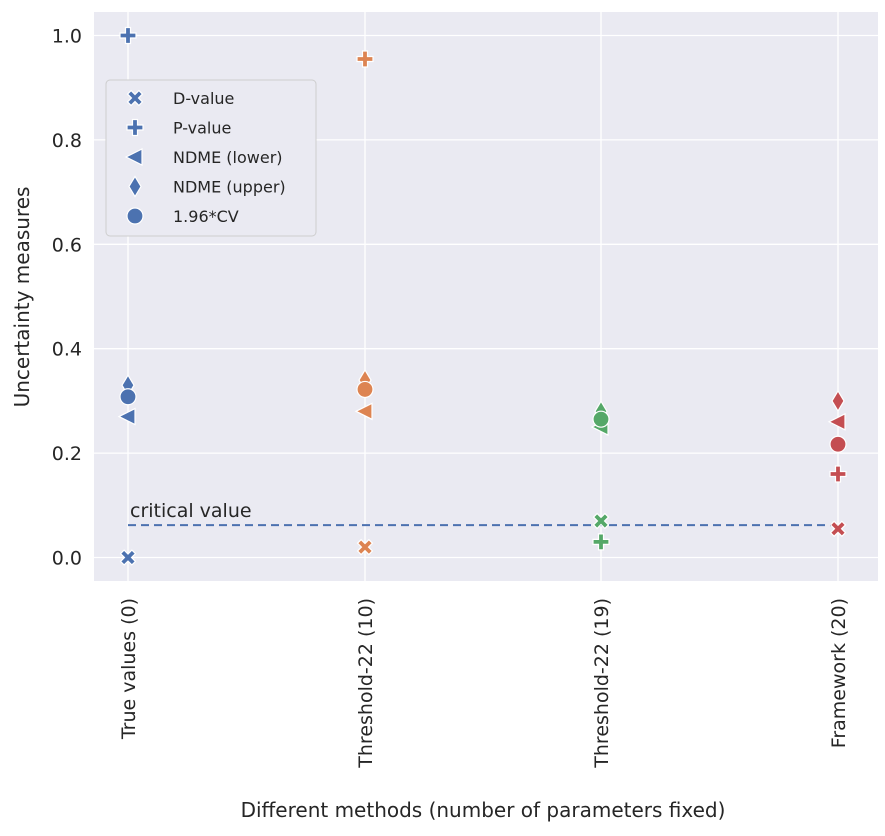 Image resolution: width=885 pixels, height=836 pixels. I want to click on point-ndme-upper, so click(838, 401).